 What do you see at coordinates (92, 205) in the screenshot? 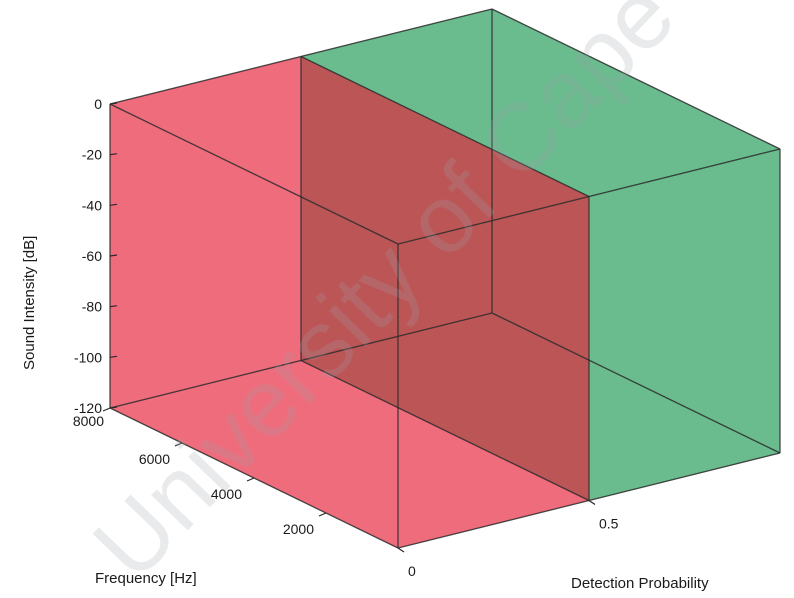
I see `z-tick-label: -40` at bounding box center [92, 205].